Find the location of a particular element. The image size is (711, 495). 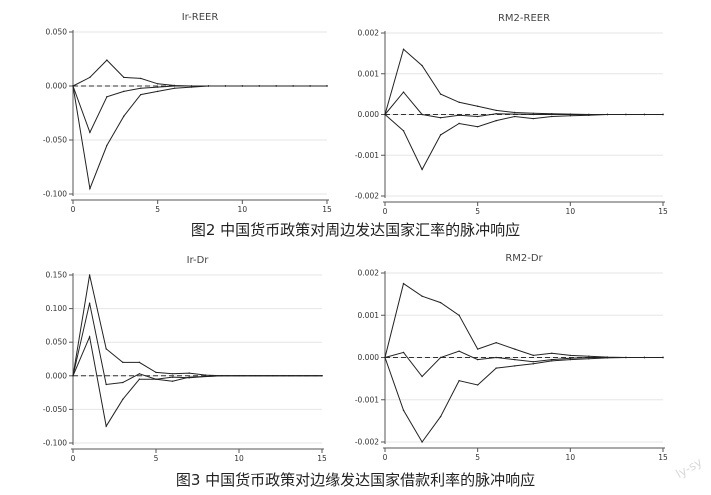

y-tick-label: 0.050 is located at coordinates (57, 342).